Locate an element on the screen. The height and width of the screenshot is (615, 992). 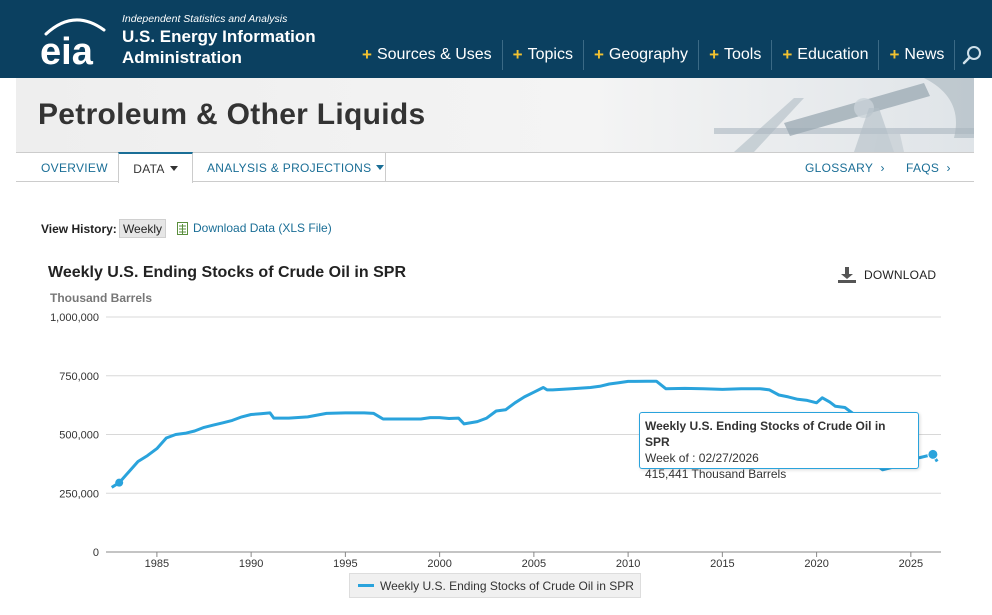
nav-label: Sources & Uses is located at coordinates (434, 54).